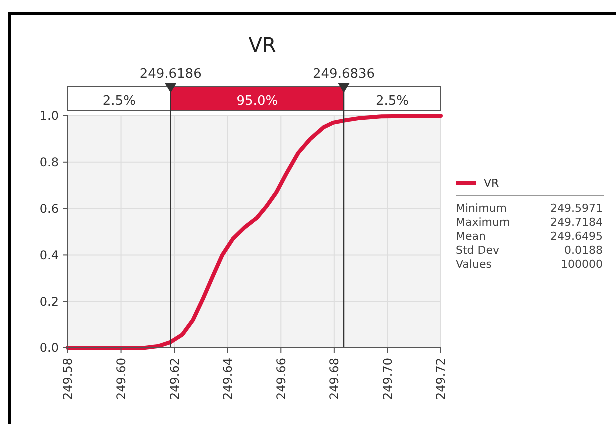  I want to click on text: Maximum 249.7184, so click(529, 222).